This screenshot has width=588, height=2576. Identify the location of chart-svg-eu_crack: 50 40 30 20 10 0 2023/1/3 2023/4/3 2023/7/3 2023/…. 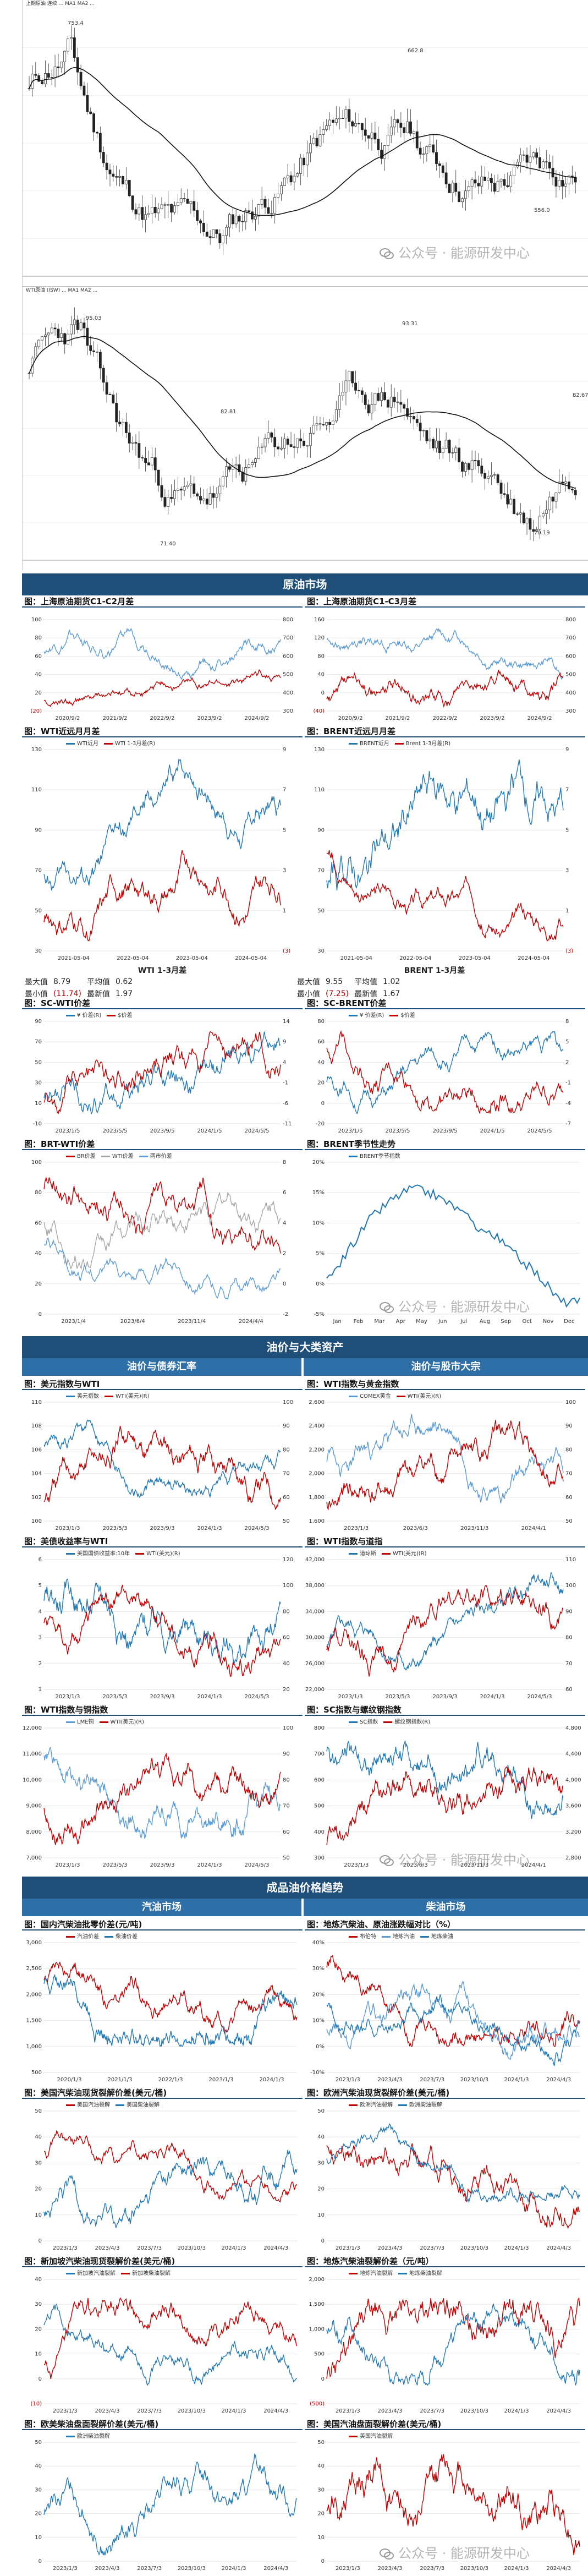
(448, 2179).